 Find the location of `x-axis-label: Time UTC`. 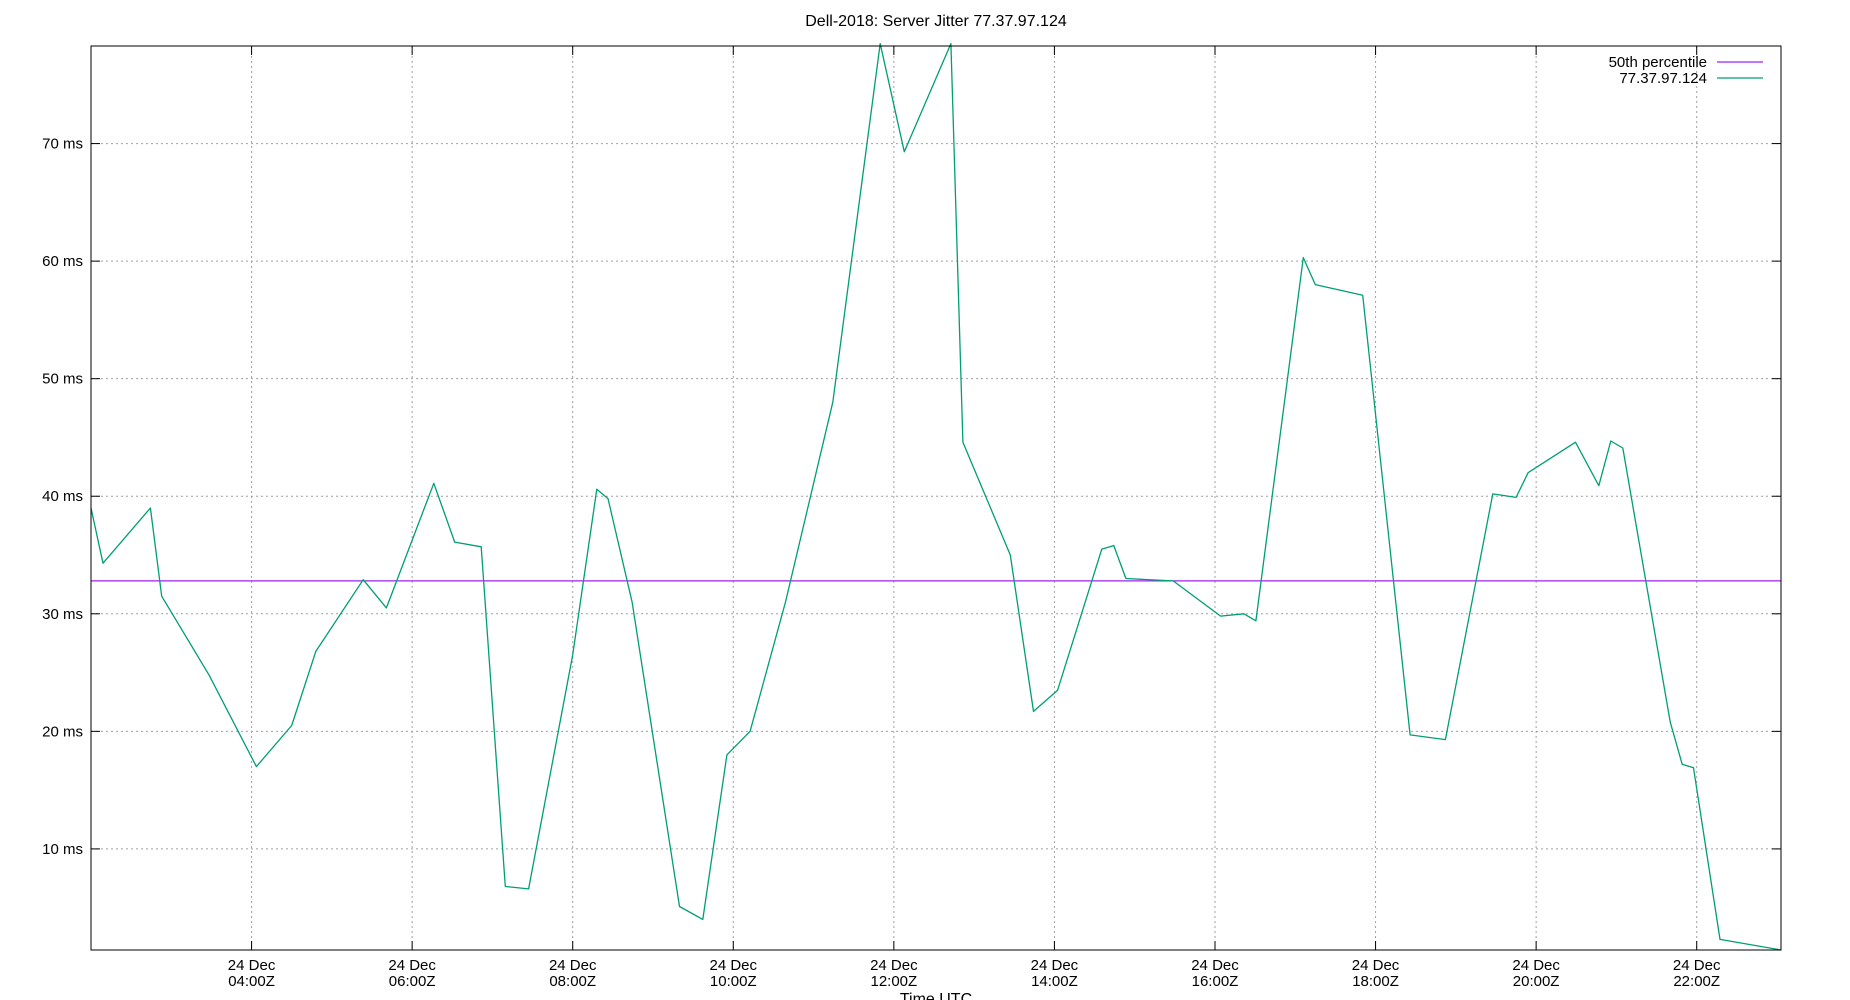

x-axis-label: Time UTC is located at coordinates (936, 995).